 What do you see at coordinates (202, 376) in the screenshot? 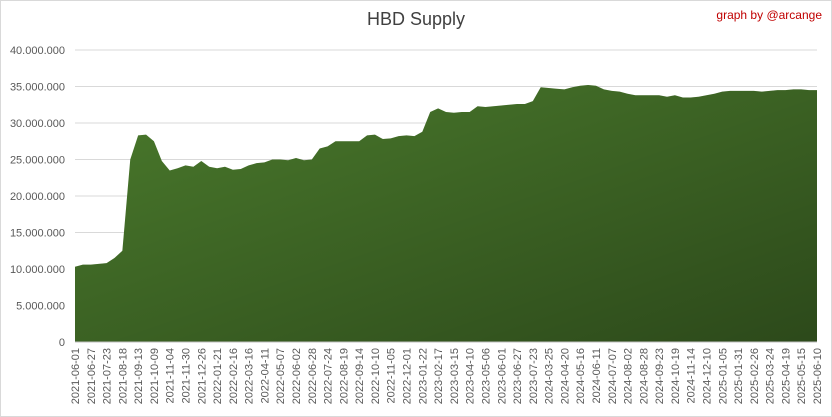
I see `x-tick-label: 2021-12-26` at bounding box center [202, 376].